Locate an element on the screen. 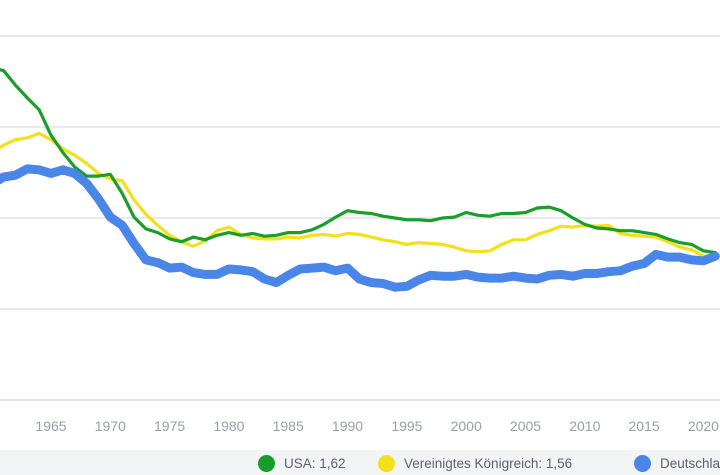  x-tick-label: 2015 is located at coordinates (644, 426).